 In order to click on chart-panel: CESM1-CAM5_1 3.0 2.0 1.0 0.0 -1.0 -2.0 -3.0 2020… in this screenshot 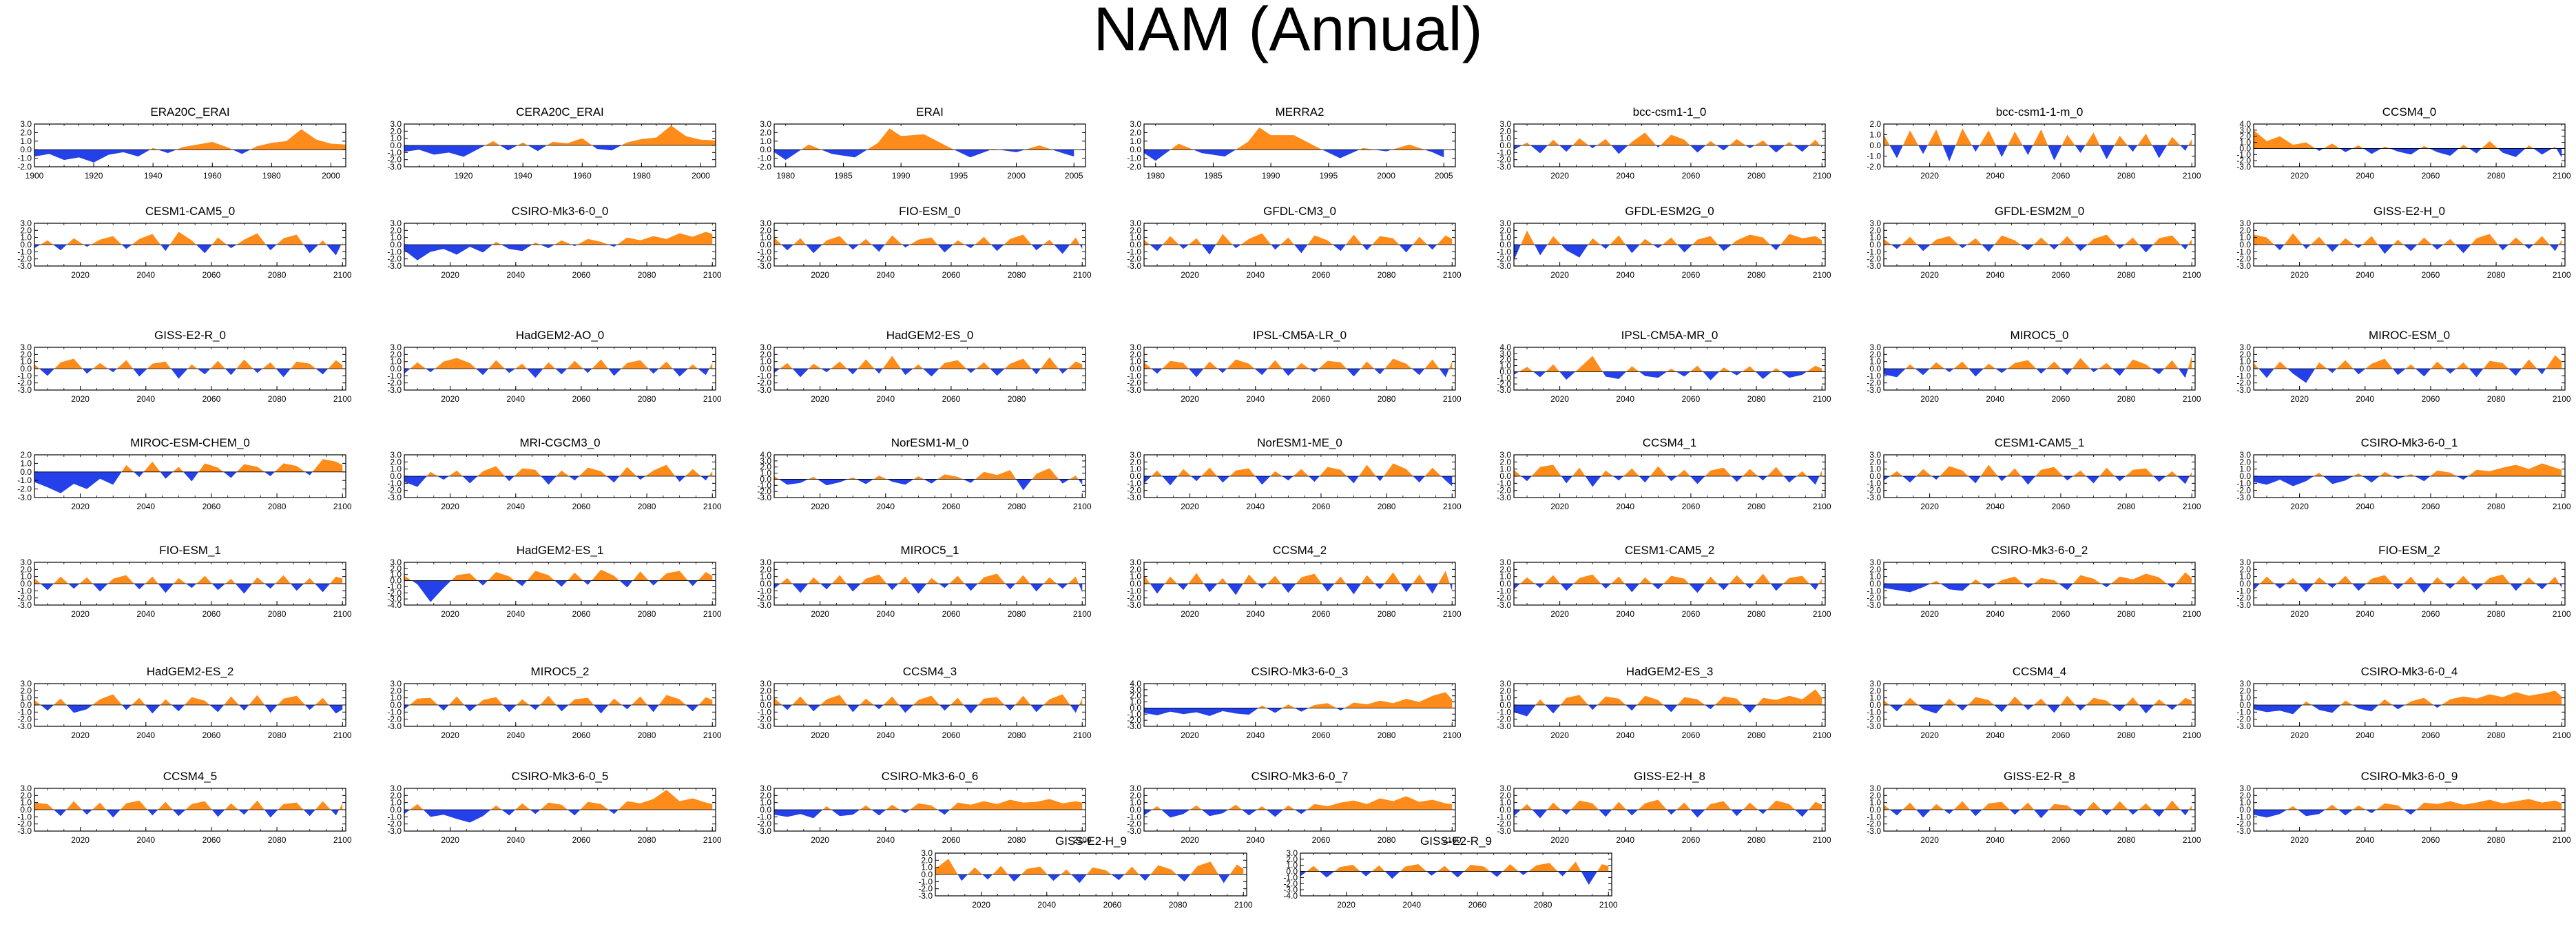, I will do `click(2026, 476)`.